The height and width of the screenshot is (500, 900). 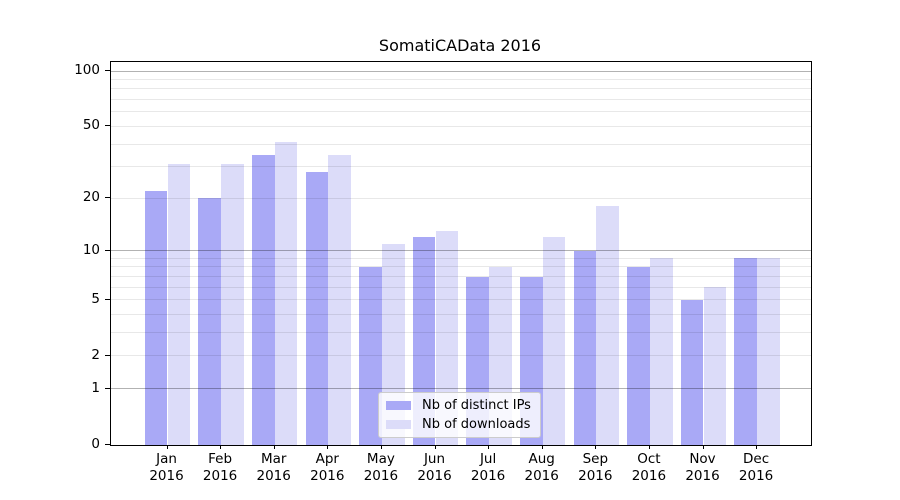 I want to click on bar-dec-nb-of-distinct-ips, so click(x=746, y=351).